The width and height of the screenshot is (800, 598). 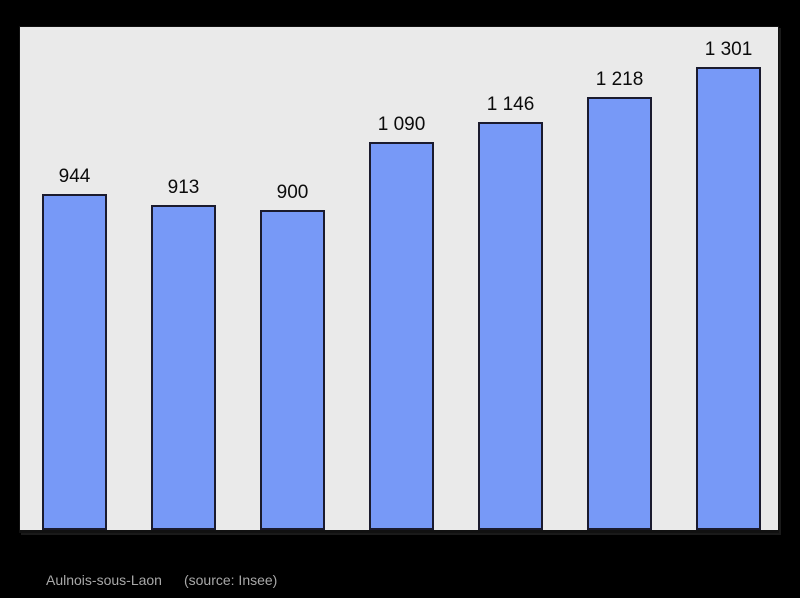 What do you see at coordinates (619, 79) in the screenshot?
I see `bar-value-label: 1 218` at bounding box center [619, 79].